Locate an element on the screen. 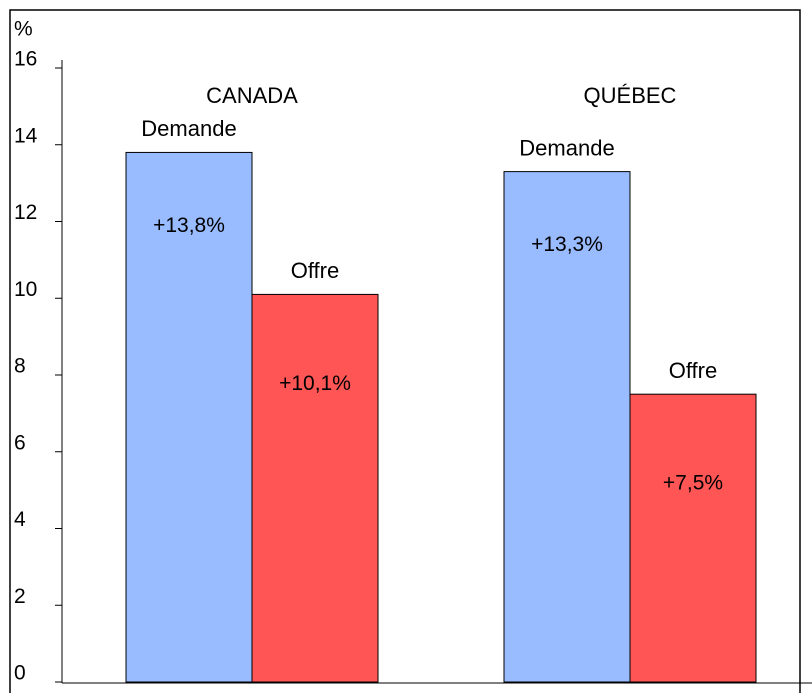  y-axis-label: % is located at coordinates (23, 29).